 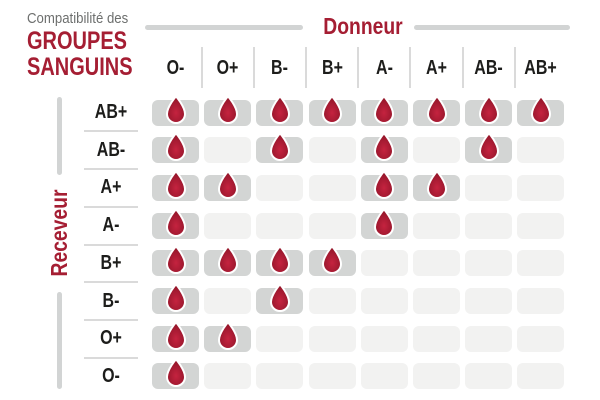 I want to click on matrix-cell-B+-from-AB-, so click(x=489, y=263).